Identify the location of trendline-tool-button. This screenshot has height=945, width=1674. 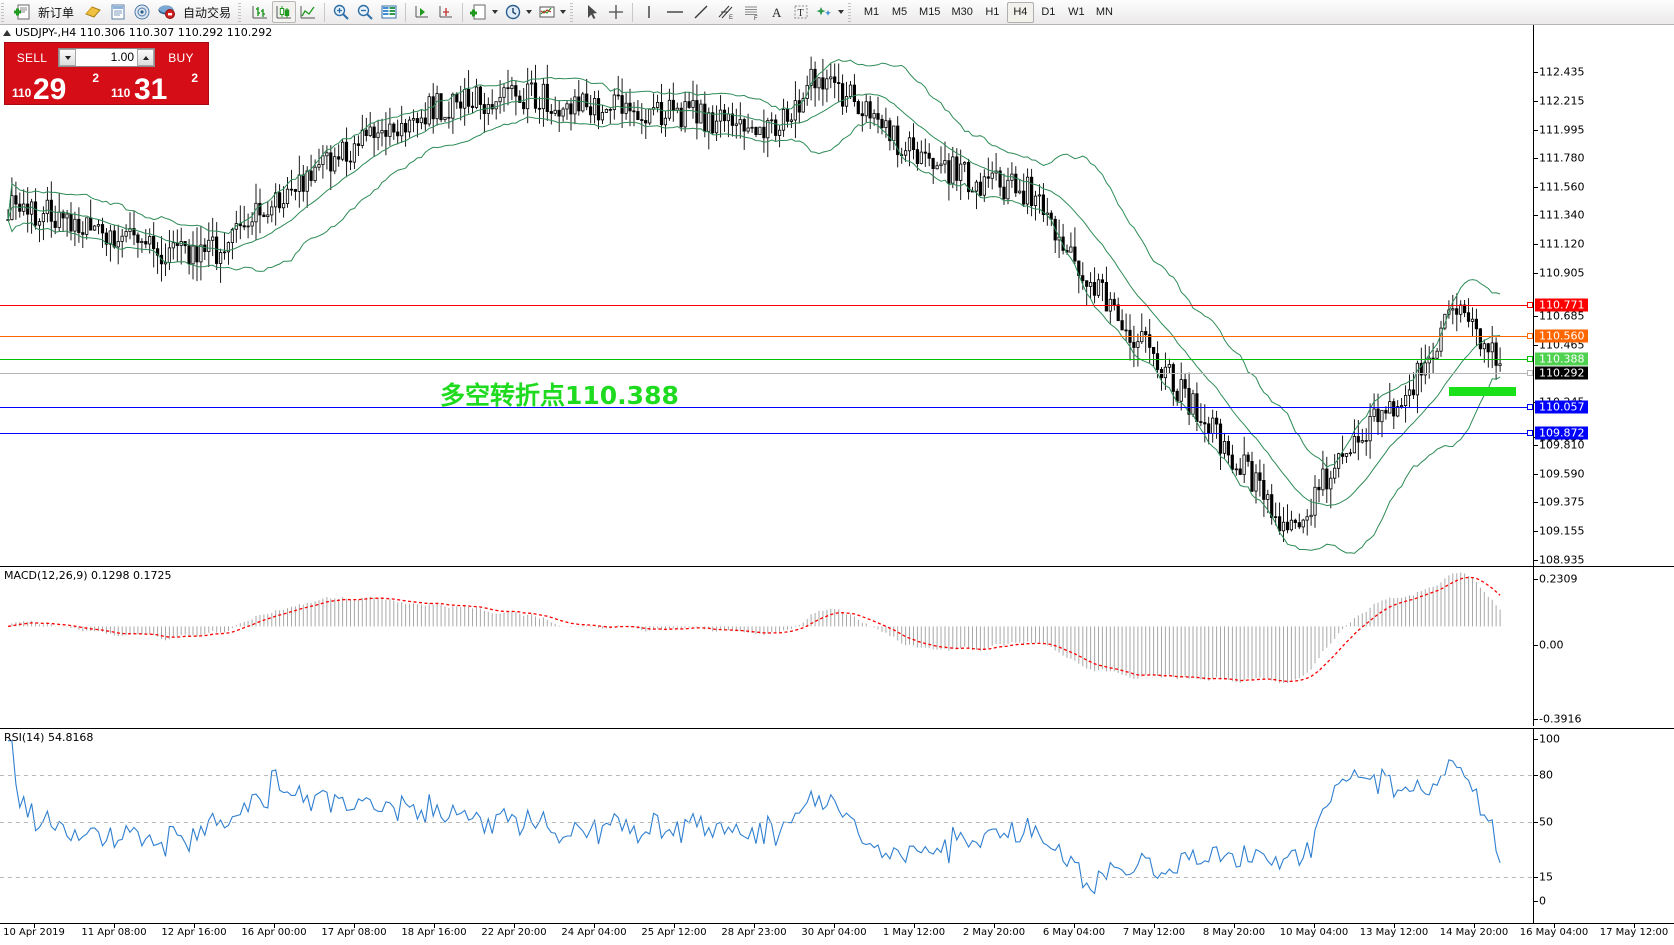
(701, 12).